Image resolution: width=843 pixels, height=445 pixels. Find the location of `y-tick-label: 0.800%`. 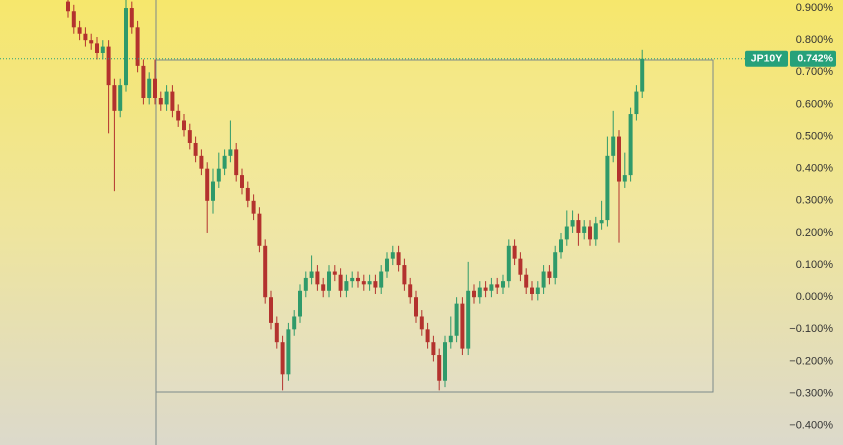

y-tick-label: 0.800% is located at coordinates (815, 40).